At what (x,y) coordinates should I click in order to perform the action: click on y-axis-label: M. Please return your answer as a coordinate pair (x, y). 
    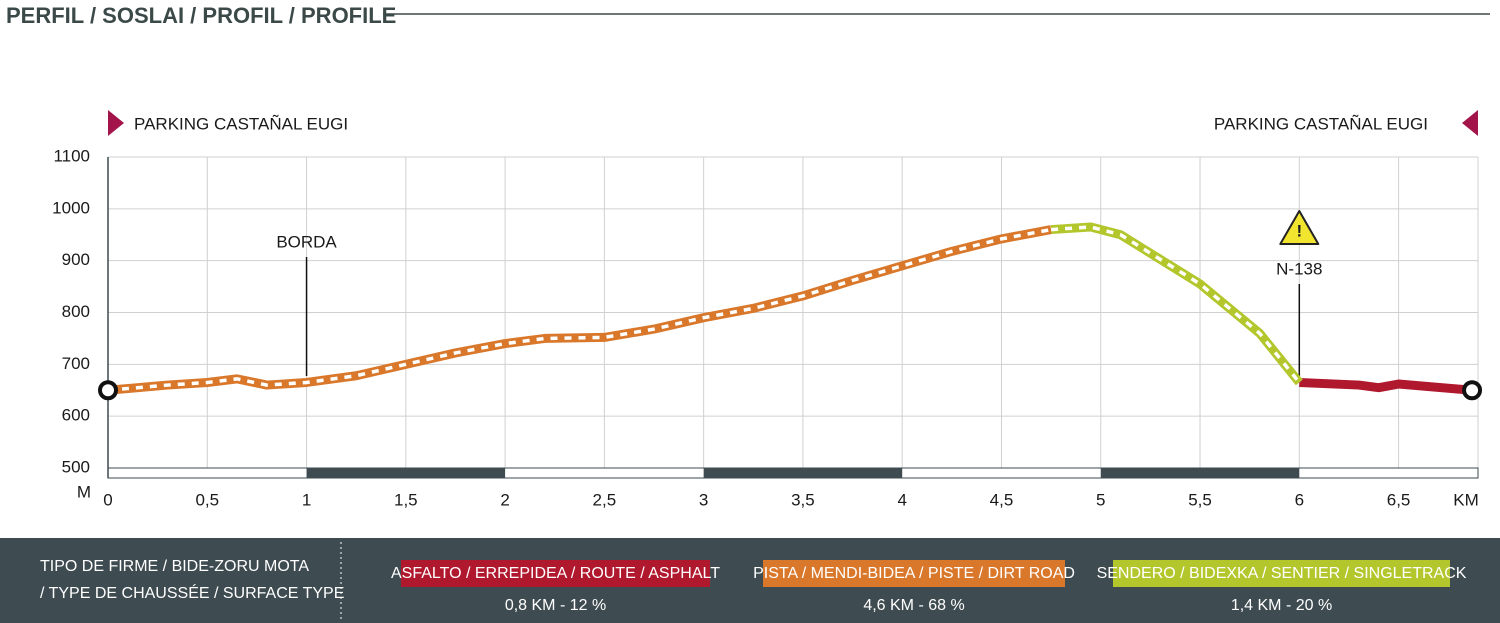
    Looking at the image, I should click on (84, 491).